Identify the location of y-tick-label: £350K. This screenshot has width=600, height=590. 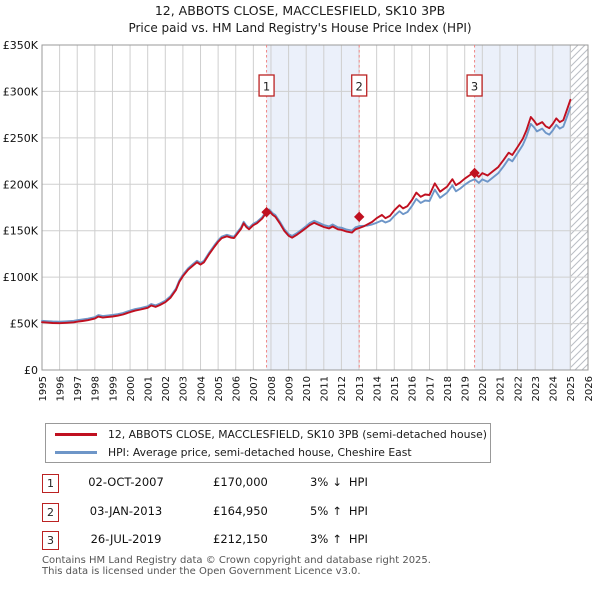
(21, 45).